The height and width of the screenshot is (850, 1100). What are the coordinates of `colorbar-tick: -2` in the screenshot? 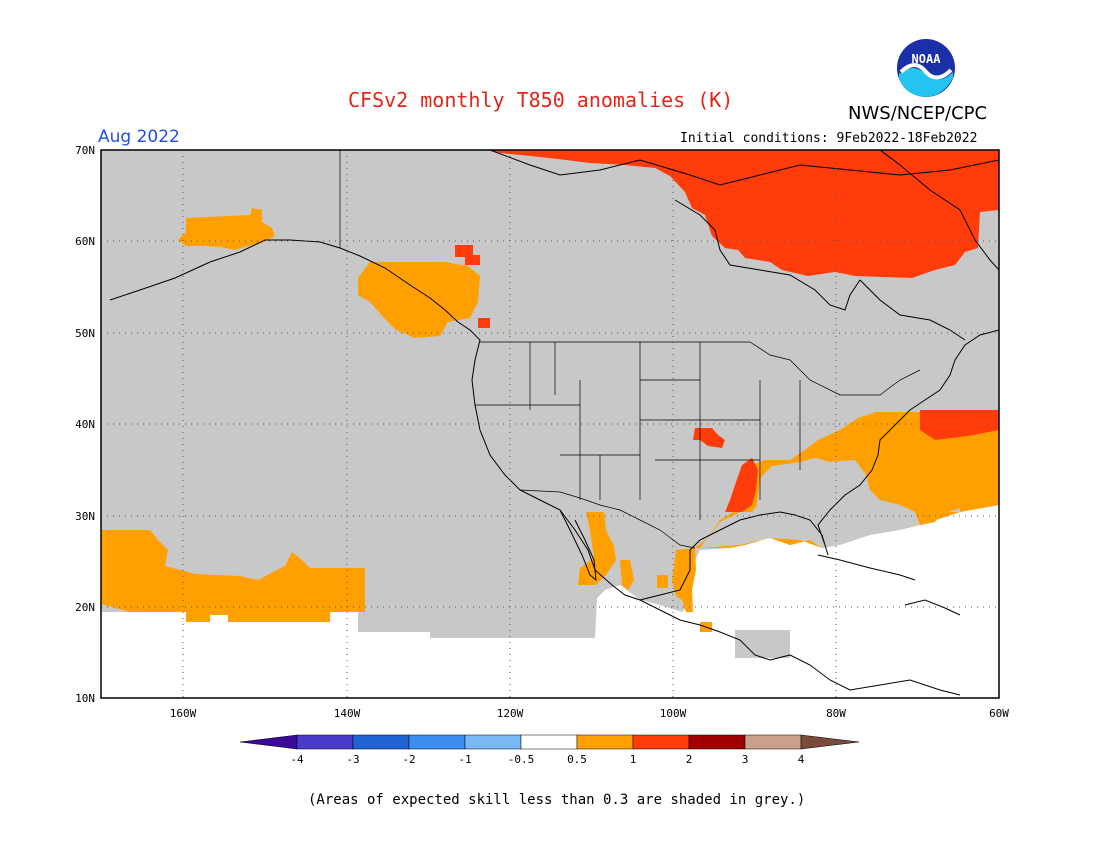 It's located at (408, 759).